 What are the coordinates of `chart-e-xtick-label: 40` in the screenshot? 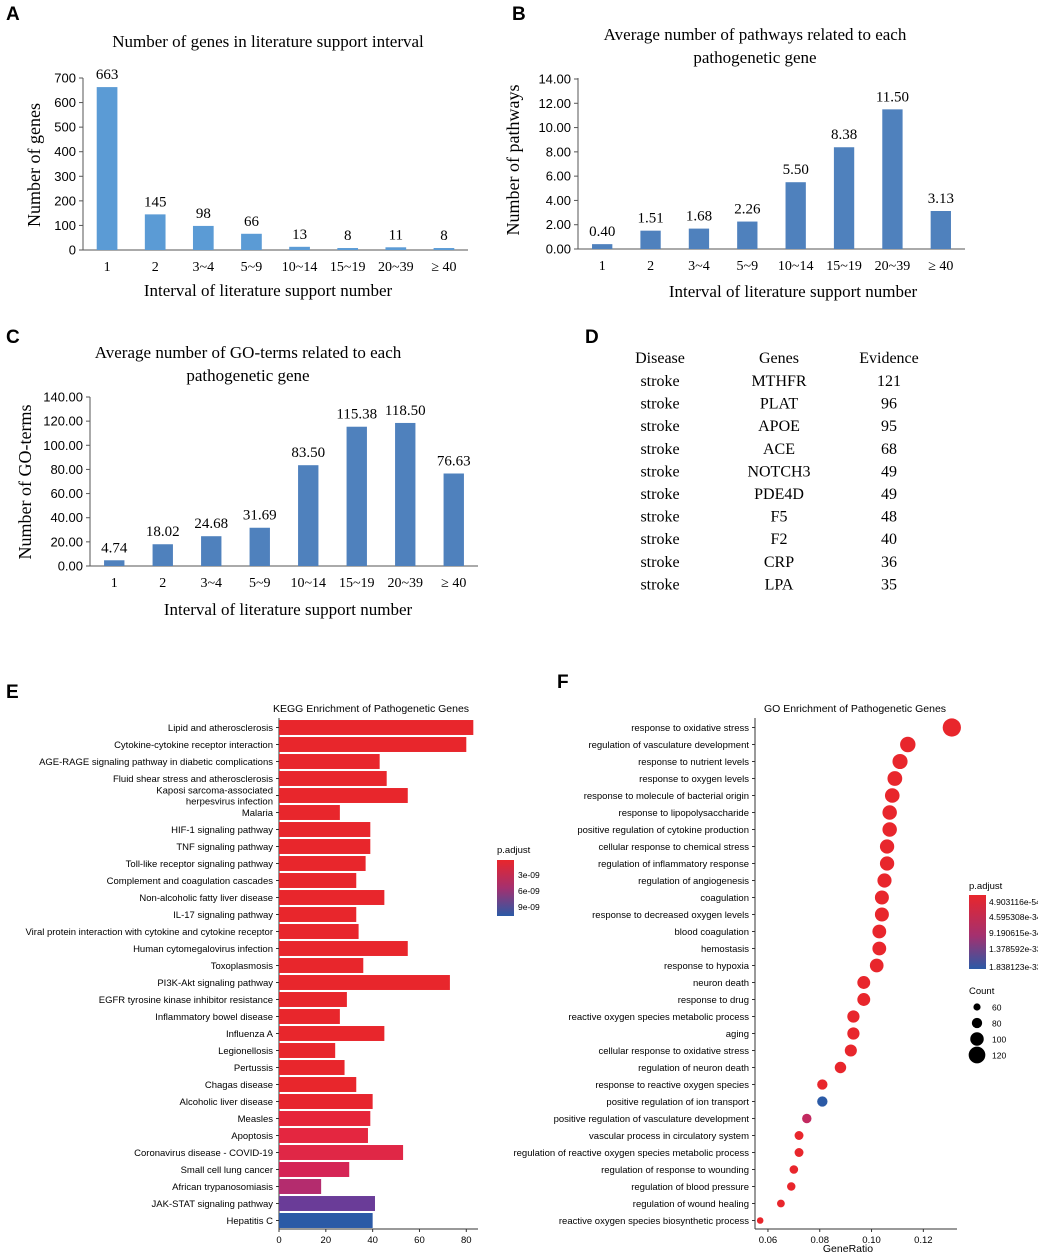 It's located at (372, 1240).